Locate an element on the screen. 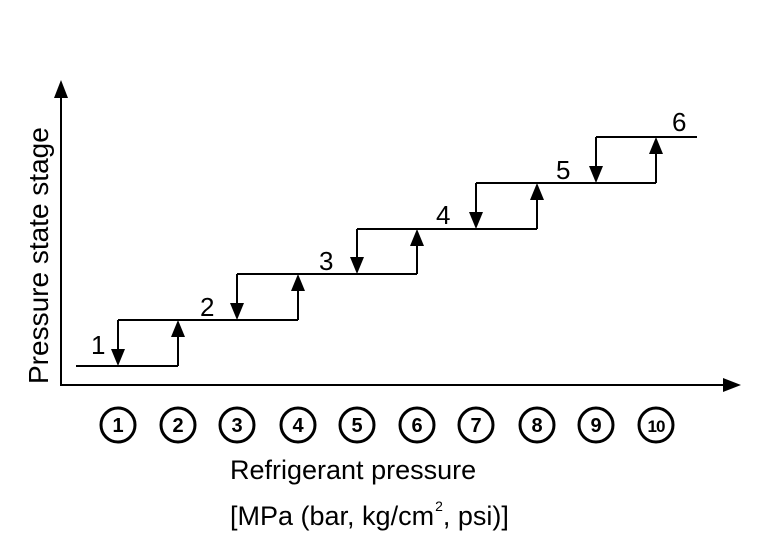 The width and height of the screenshot is (768, 544). x-axis-unit-suffix: , psi)] is located at coordinates (475, 516).